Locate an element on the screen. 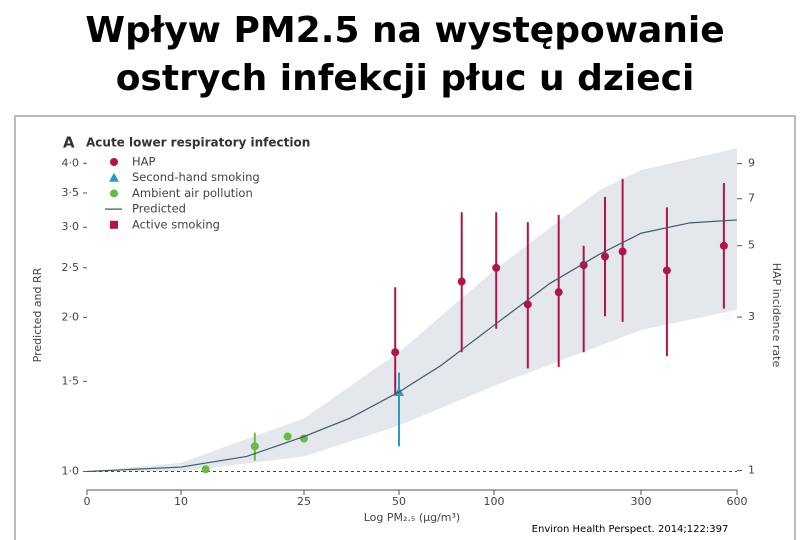 Image resolution: width=810 pixels, height=540 pixels. slide-title: Wpływ PM2.5 na występowanie is located at coordinates (404, 30).